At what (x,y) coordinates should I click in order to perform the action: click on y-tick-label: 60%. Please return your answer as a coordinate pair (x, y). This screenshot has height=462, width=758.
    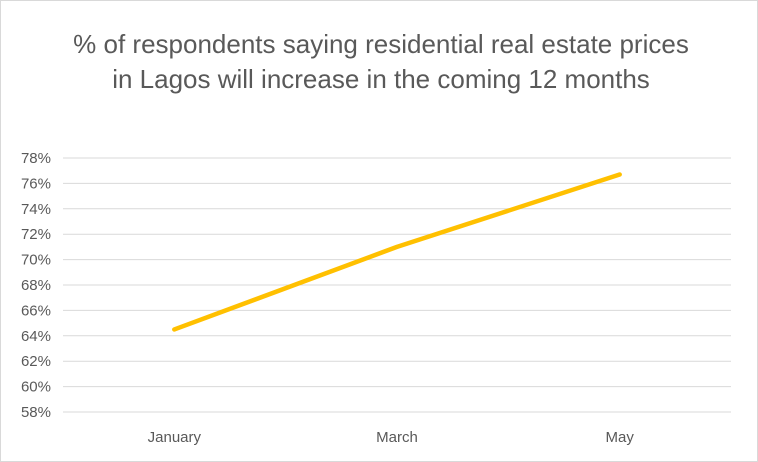
    Looking at the image, I should click on (36, 387).